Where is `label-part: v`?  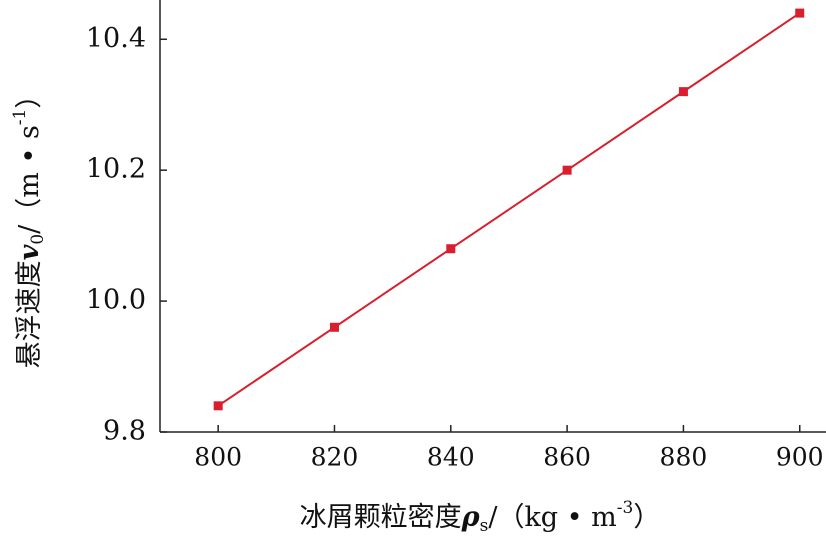
label-part: v is located at coordinates (29, 252).